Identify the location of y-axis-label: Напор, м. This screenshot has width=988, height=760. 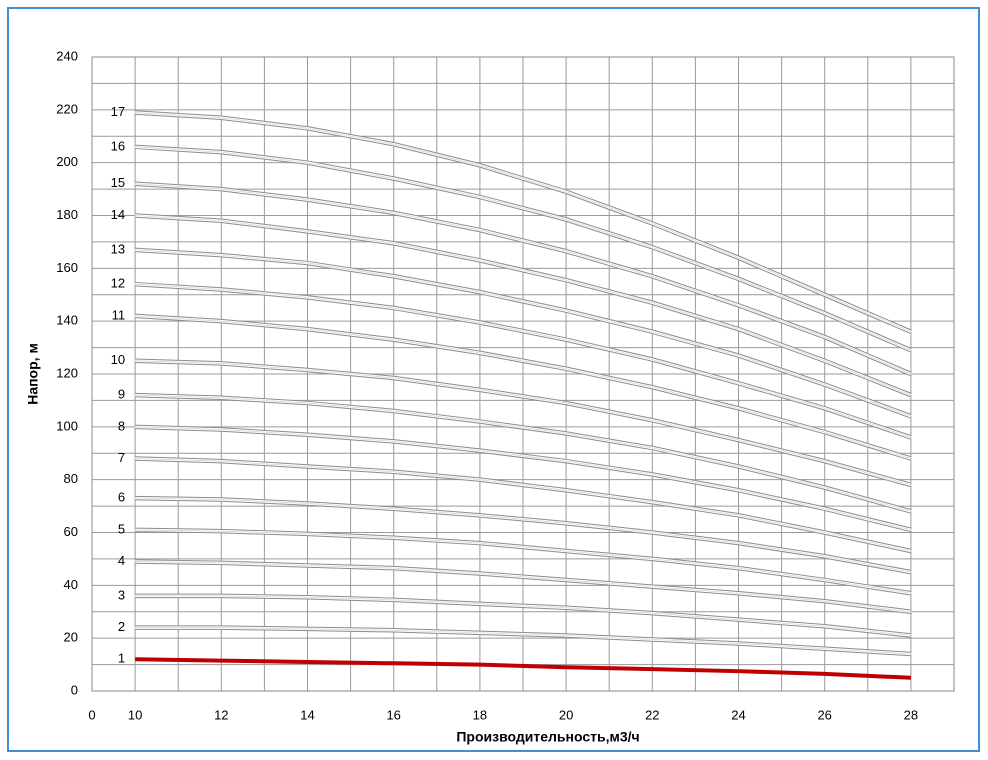
(33, 374).